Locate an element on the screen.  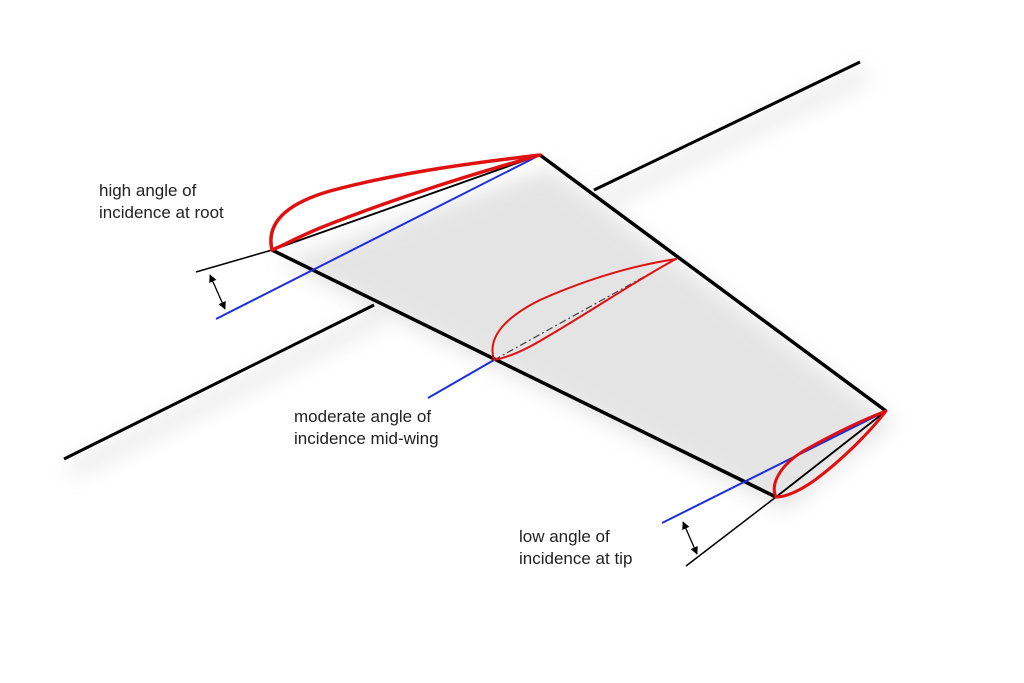
tip-label-line-1: low angle of is located at coordinates (564, 536).